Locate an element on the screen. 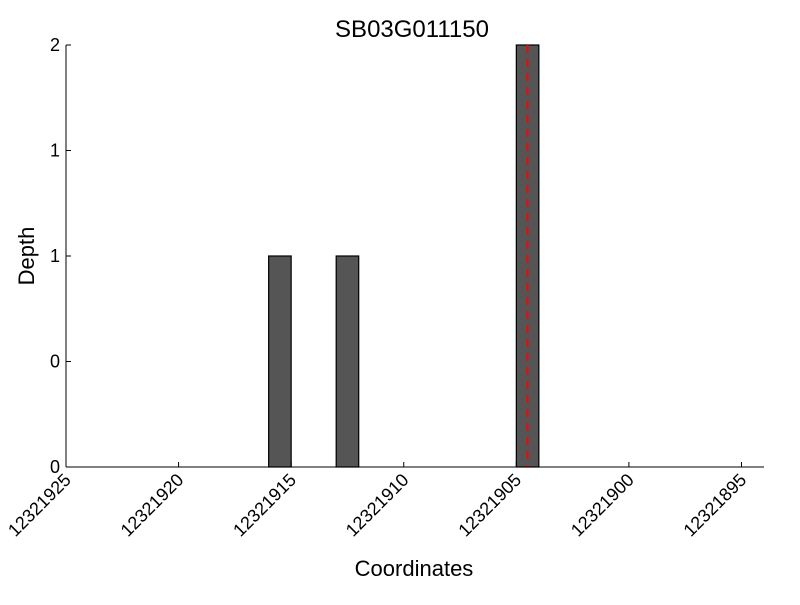 The height and width of the screenshot is (605, 800). x-tick-label: 12321915 is located at coordinates (264, 505).